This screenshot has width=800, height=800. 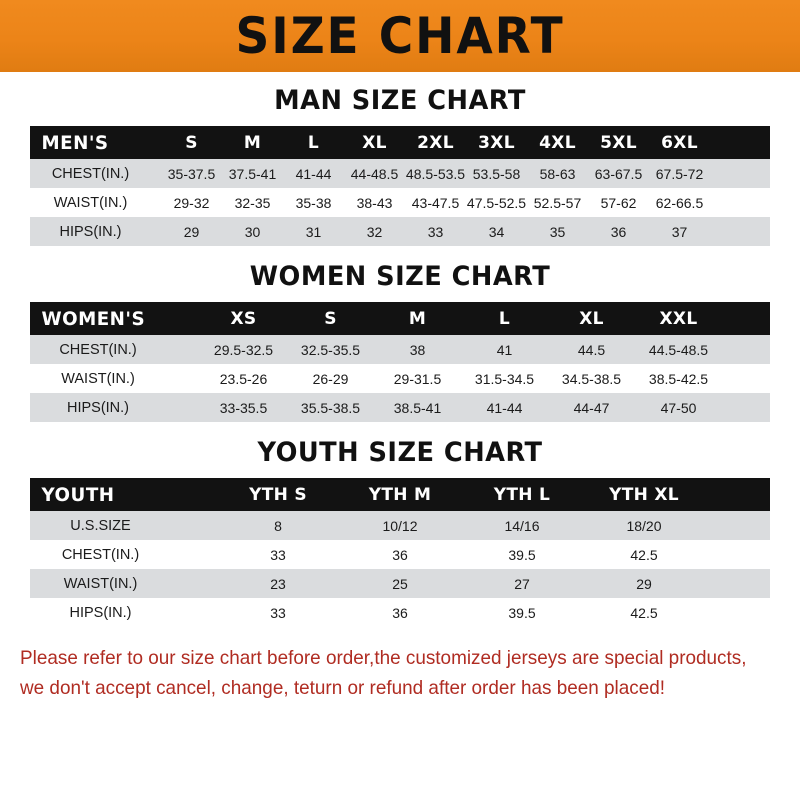 I want to click on table-row: CHEST(IN.) 33 36 39.5 42.5, so click(x=400, y=554).